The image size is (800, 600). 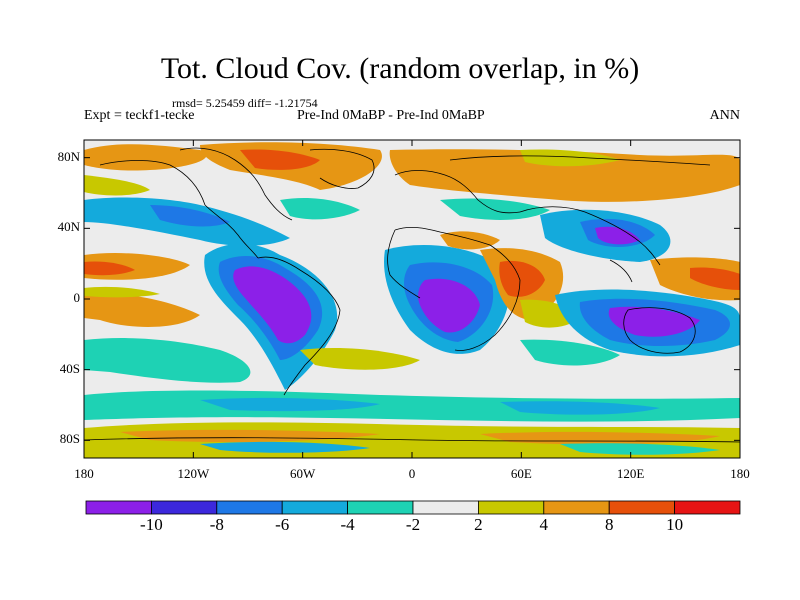 What do you see at coordinates (630, 473) in the screenshot?
I see `lon-tick-label: 120E` at bounding box center [630, 473].